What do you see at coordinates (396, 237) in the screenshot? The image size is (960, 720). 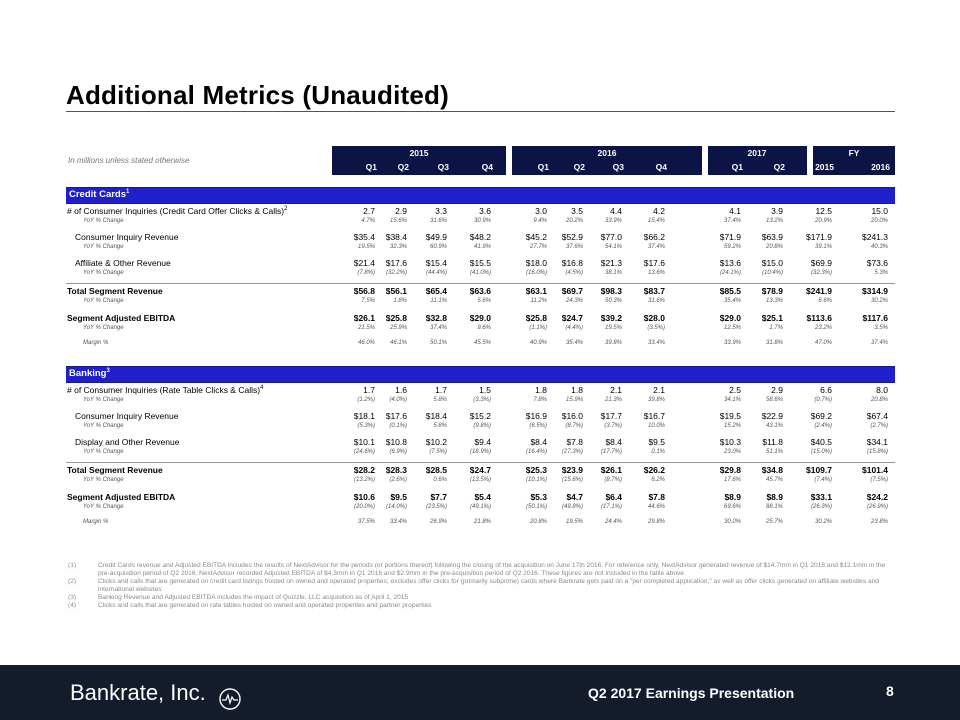 I see `table-cell: $38.4` at bounding box center [396, 237].